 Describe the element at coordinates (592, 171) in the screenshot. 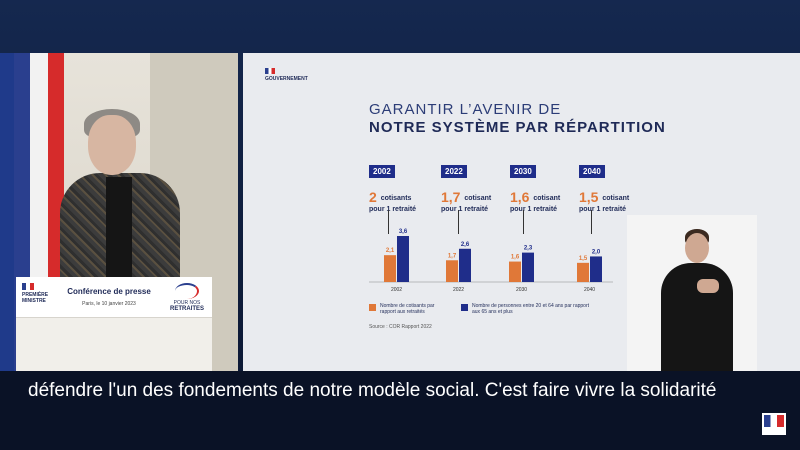

I see `year-badge: 2040` at that location.